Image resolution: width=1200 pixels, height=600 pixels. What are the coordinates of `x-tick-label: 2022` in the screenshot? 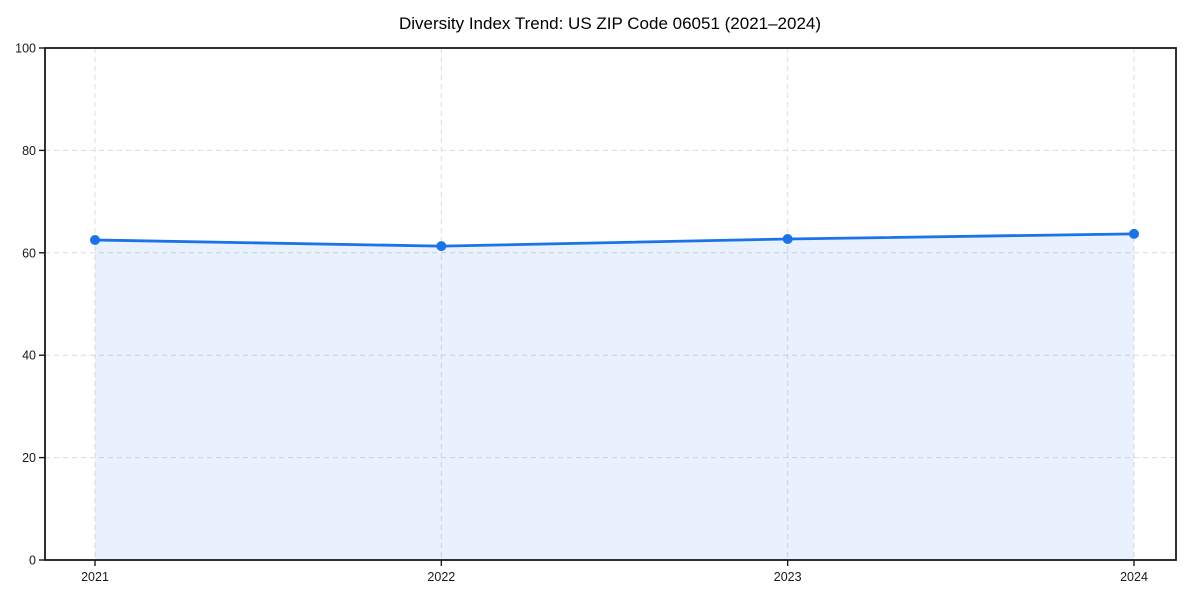 It's located at (441, 577).